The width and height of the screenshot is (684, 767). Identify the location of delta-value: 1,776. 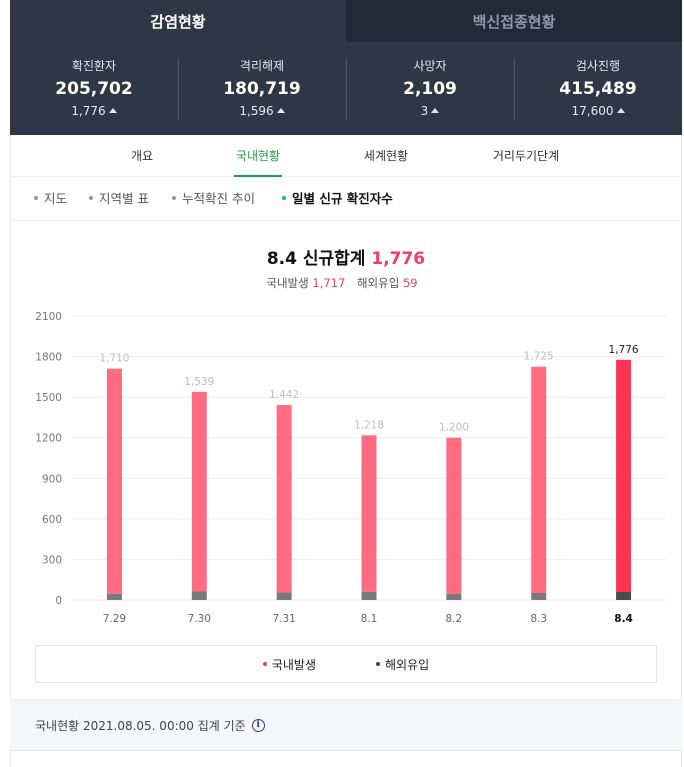
(88, 111).